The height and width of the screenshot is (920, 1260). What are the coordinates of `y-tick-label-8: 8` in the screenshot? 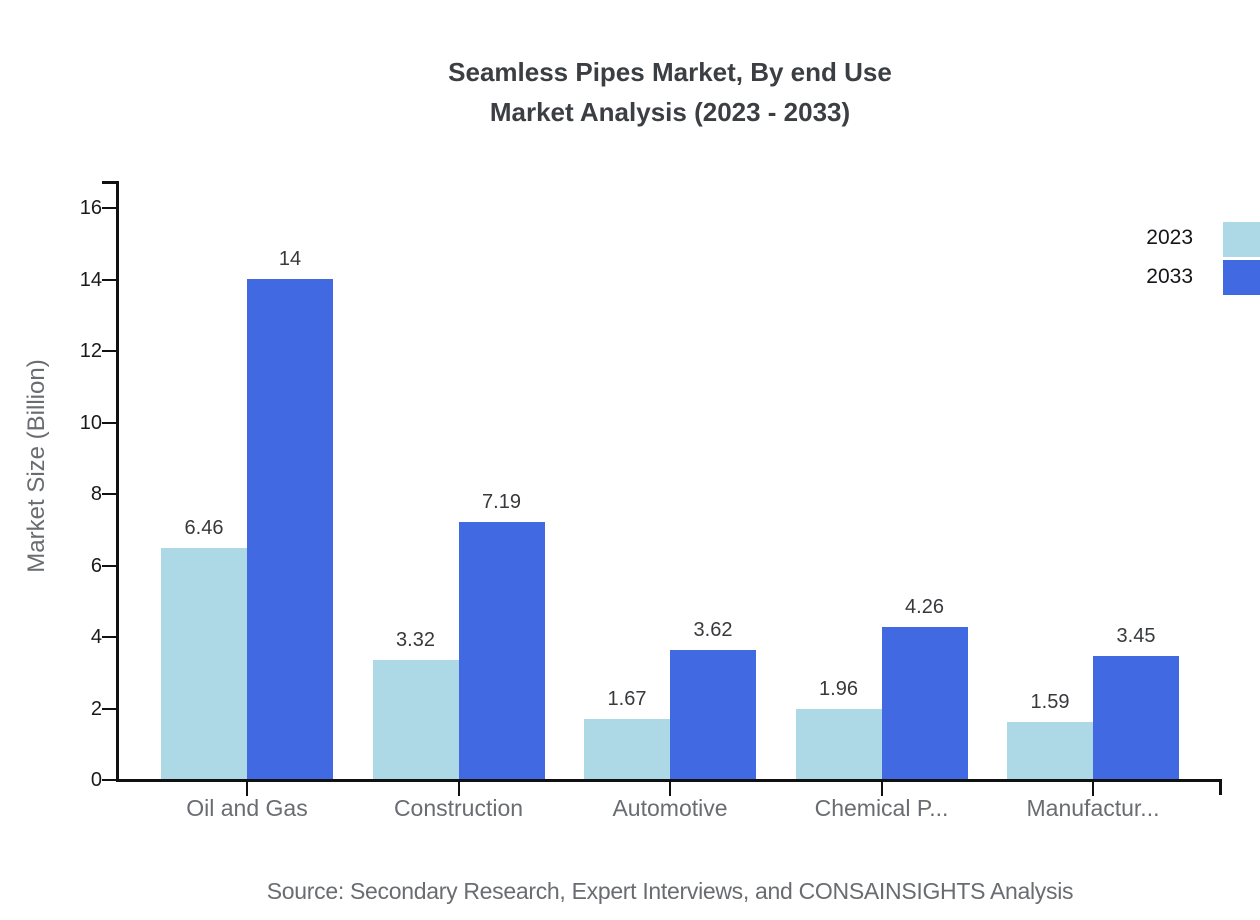 It's located at (96, 494).